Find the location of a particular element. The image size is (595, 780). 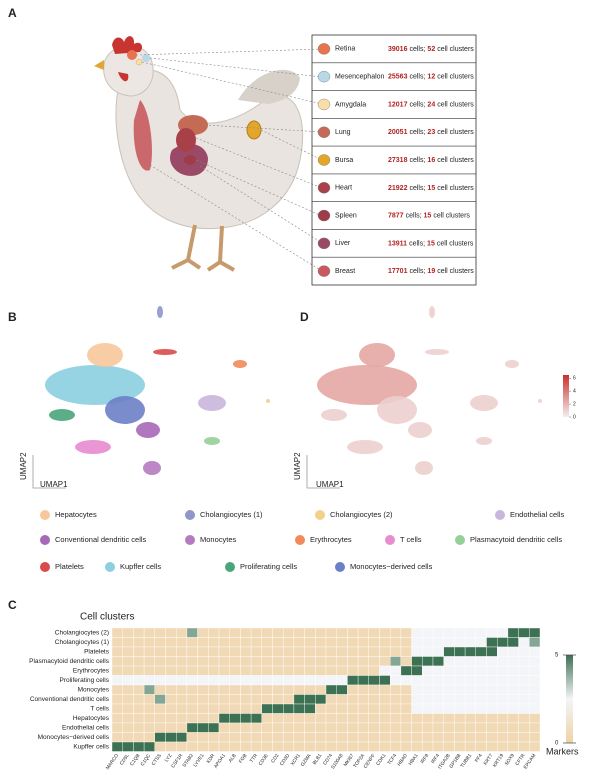

cell-count: 21922 is located at coordinates (398, 188).